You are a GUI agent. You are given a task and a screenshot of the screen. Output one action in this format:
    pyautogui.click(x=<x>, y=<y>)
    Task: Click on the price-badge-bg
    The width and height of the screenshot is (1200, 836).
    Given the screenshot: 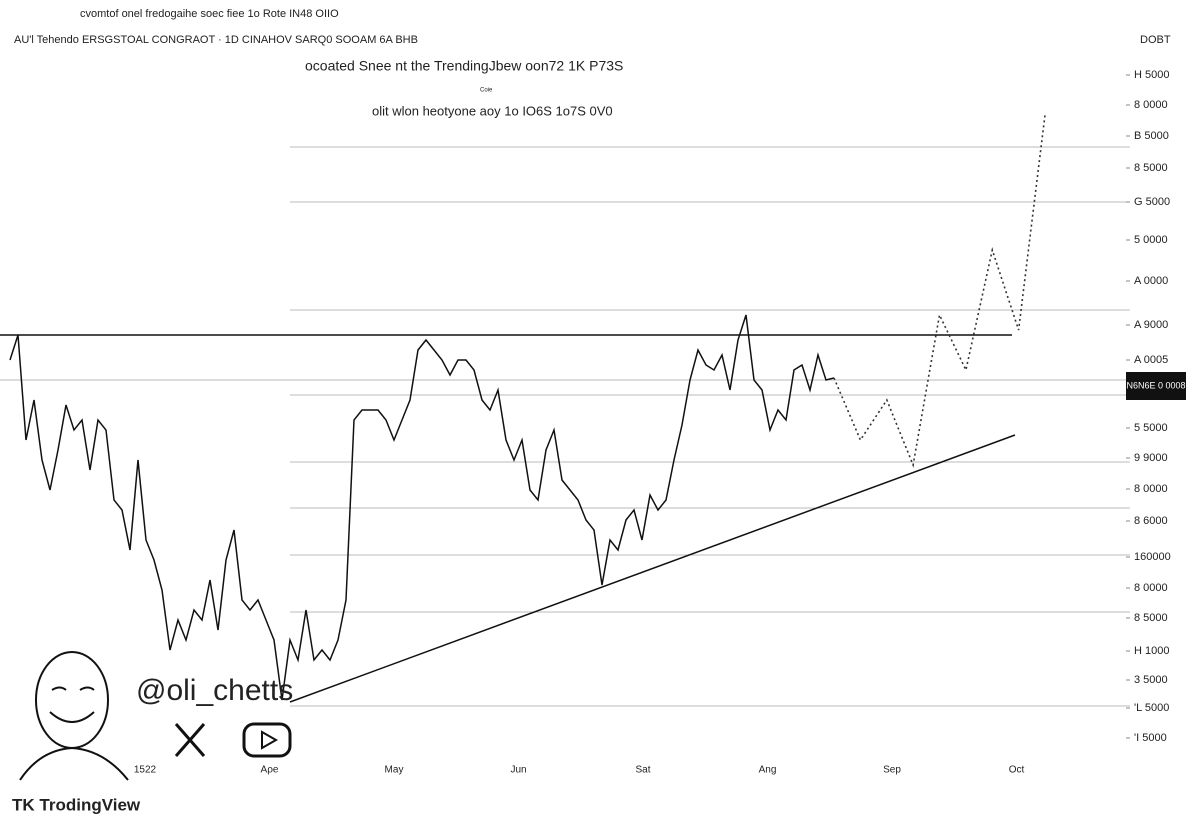 What is the action you would take?
    pyautogui.click(x=1156, y=386)
    